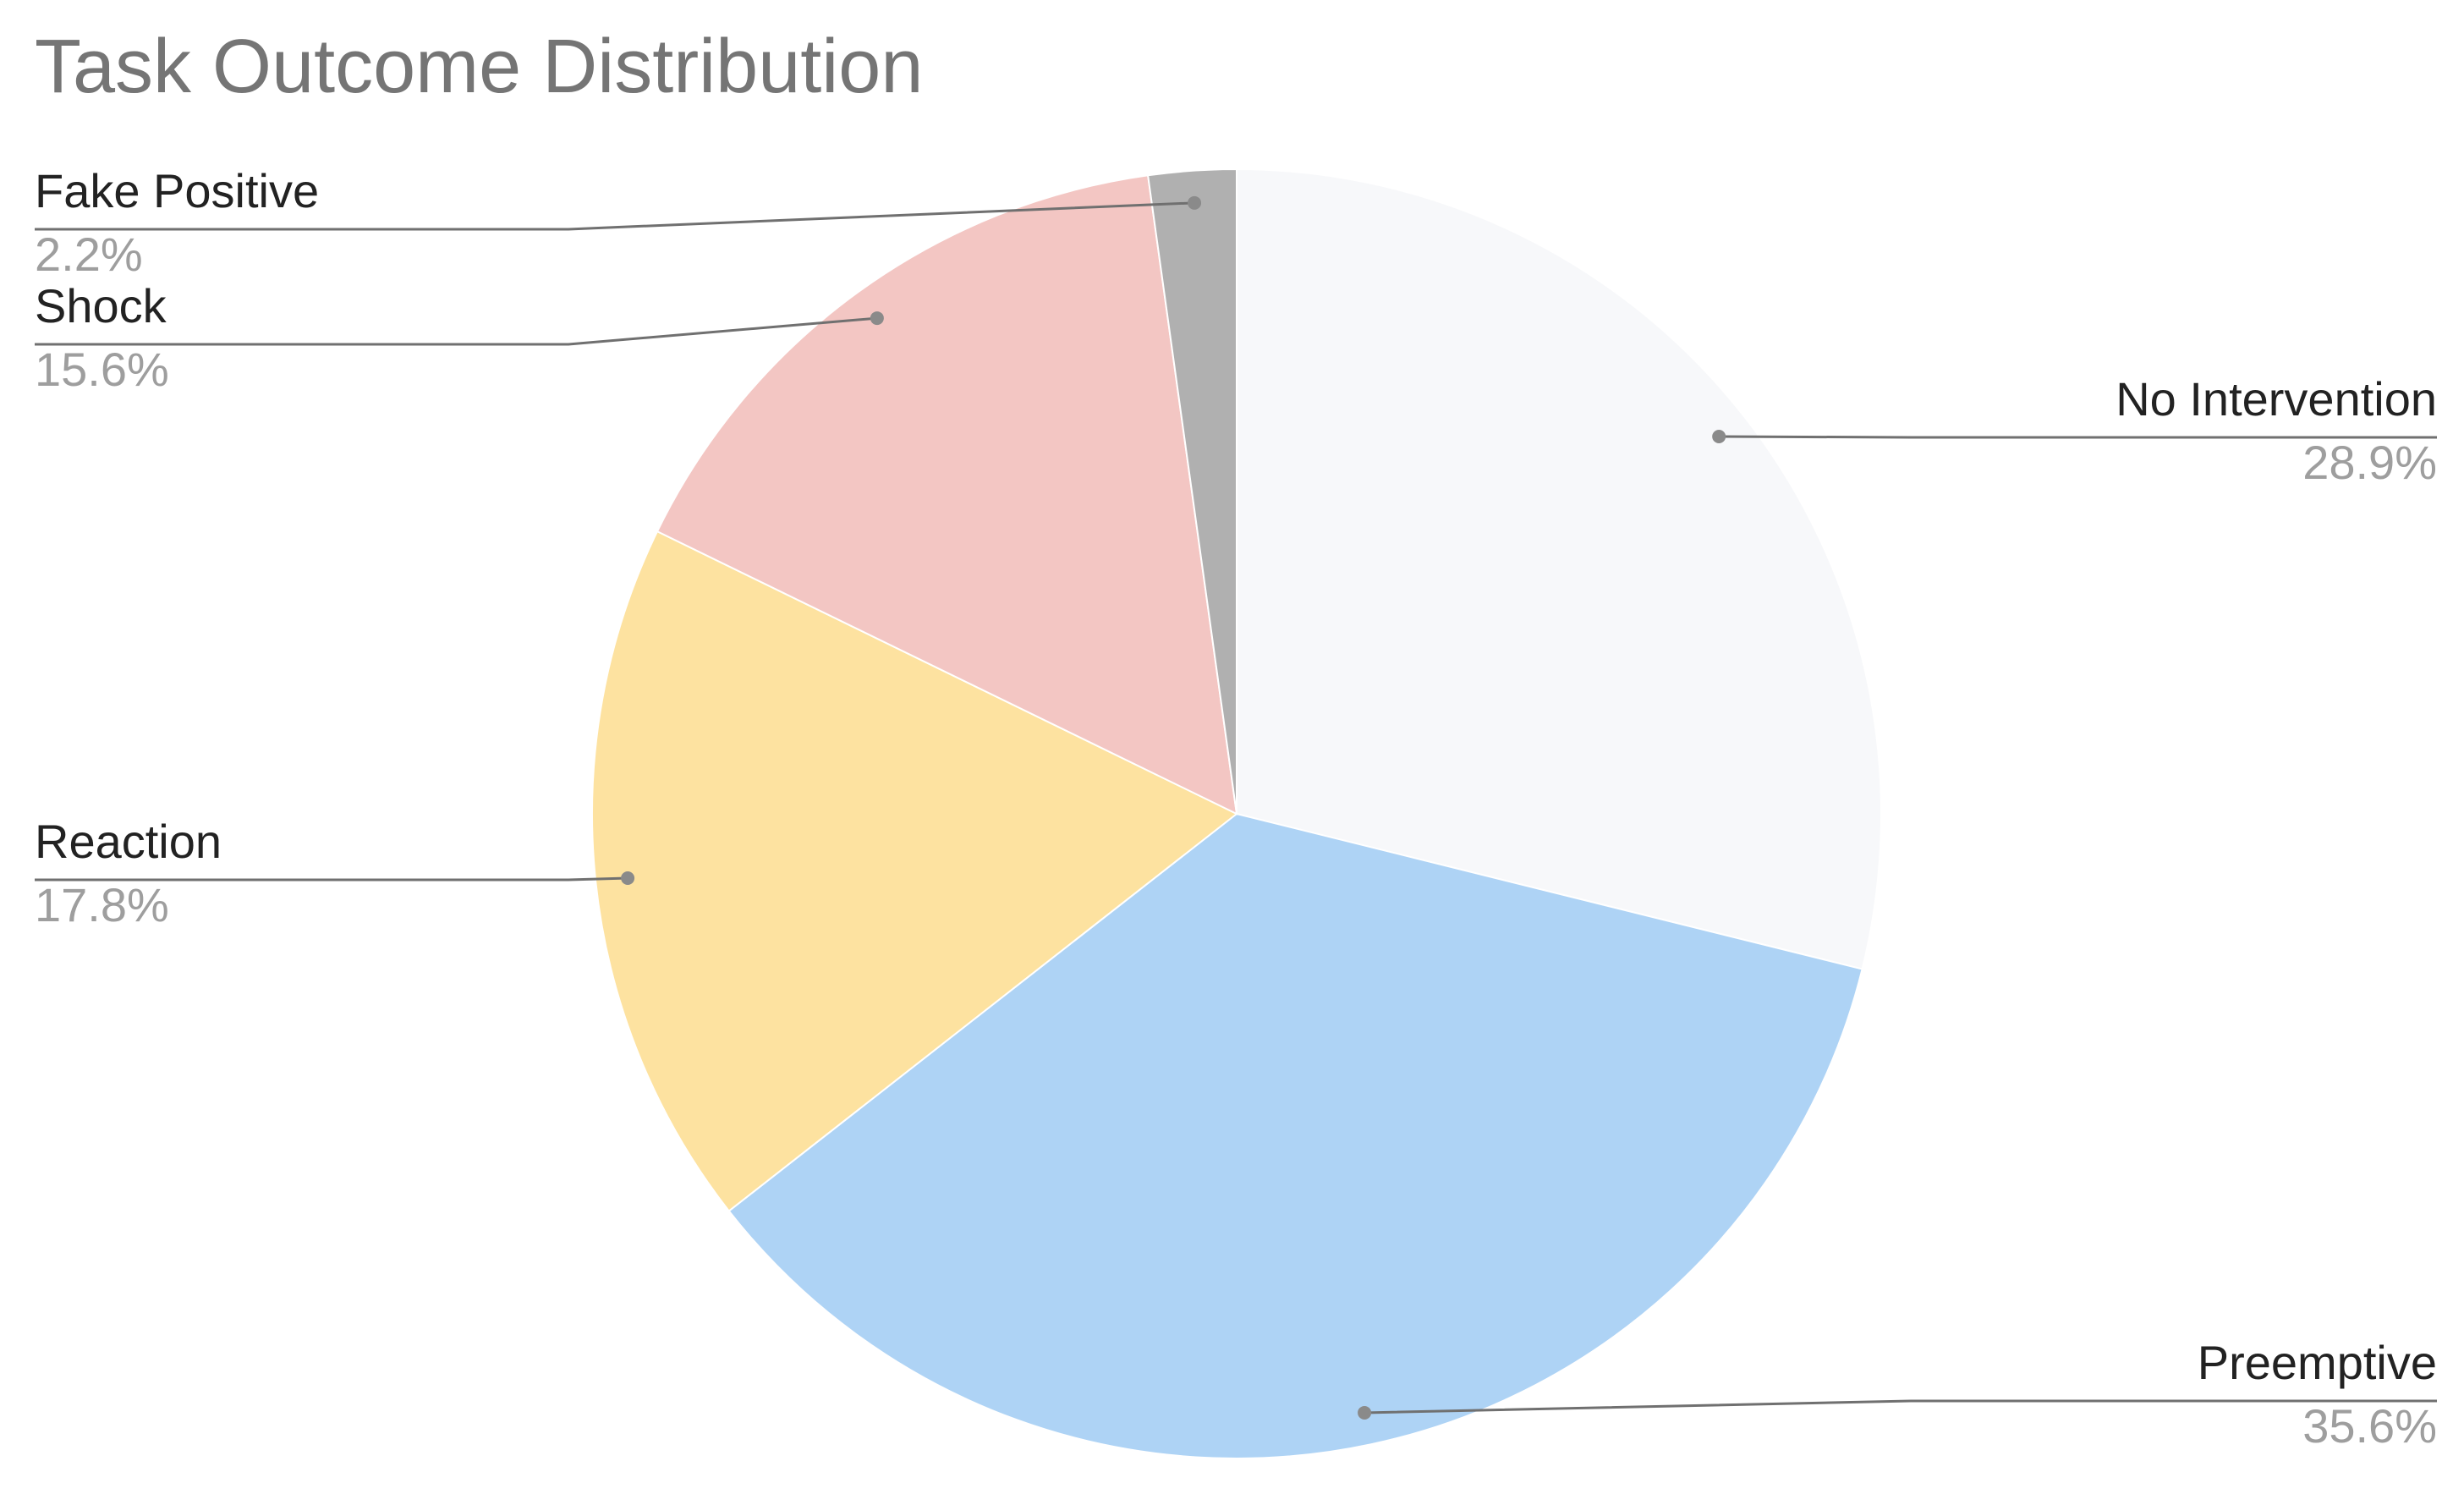  I want to click on slice-label: Preemptive, so click(2317, 1362).